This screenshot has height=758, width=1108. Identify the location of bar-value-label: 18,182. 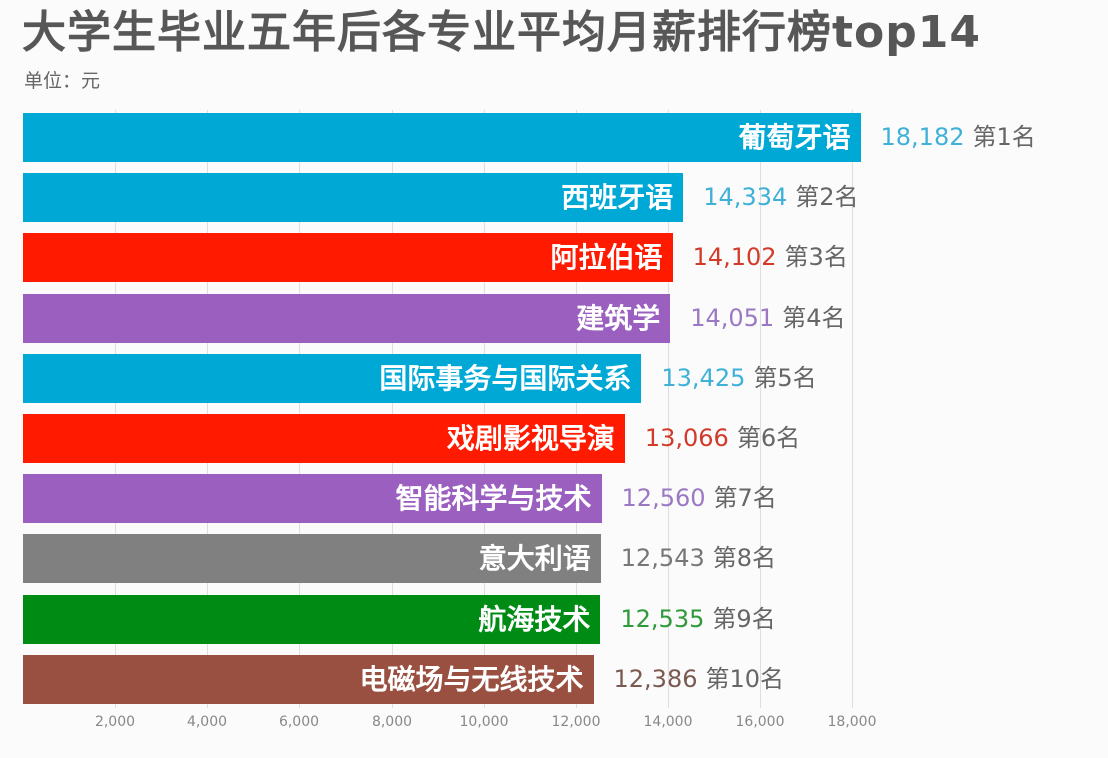
(922, 137).